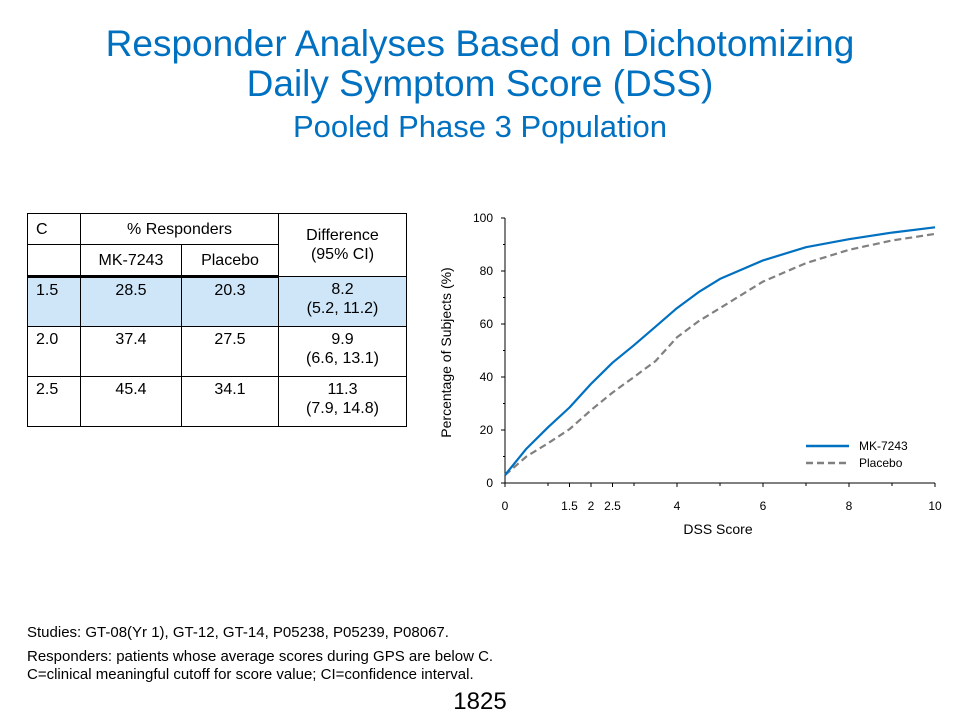  I want to click on subtitle: Pooled Phase 3 Population, so click(479, 126).